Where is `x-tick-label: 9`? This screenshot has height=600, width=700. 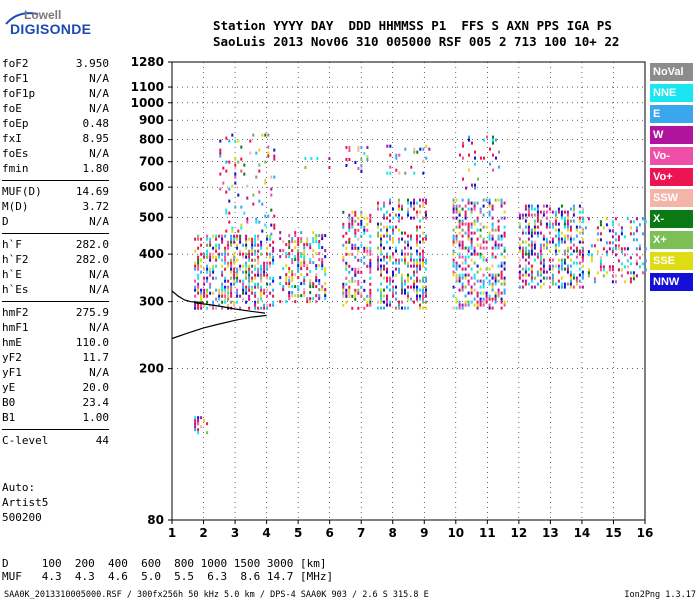 x-tick-label: 9 is located at coordinates (424, 533).